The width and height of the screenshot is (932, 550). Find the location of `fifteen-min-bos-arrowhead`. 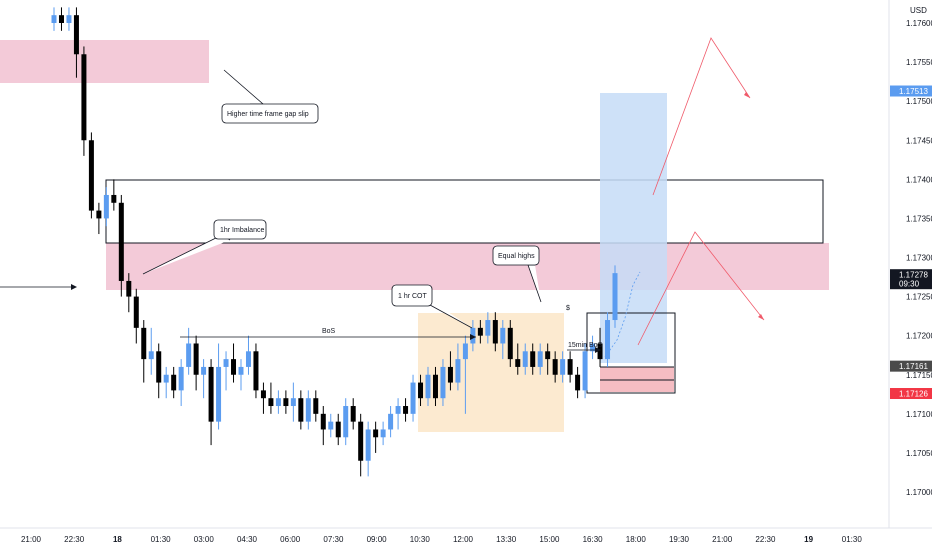

fifteen-min-bos-arrowhead is located at coordinates (598, 350).